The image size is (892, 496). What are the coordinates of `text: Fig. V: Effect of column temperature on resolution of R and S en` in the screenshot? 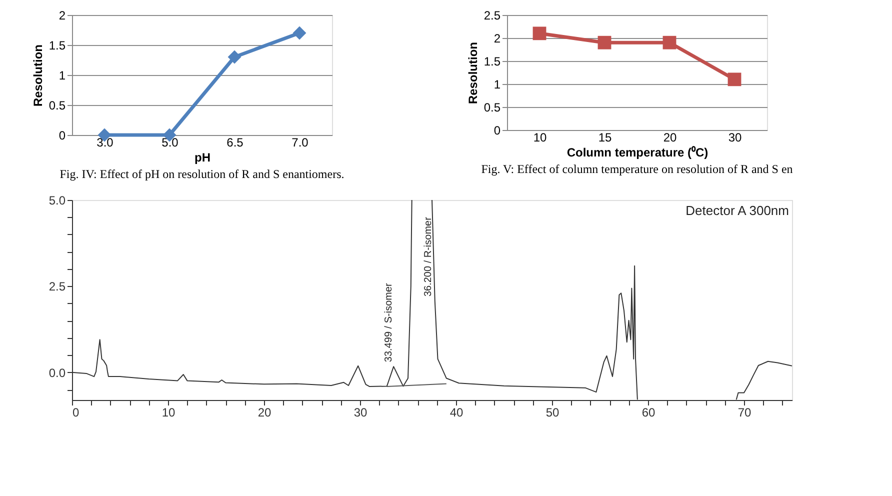 It's located at (637, 169).